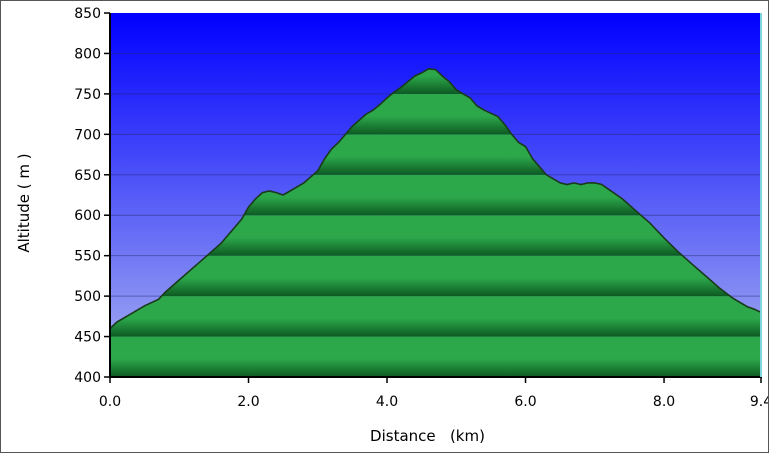 The width and height of the screenshot is (769, 453). What do you see at coordinates (87, 14) in the screenshot?
I see `y-tick-label: 850` at bounding box center [87, 14].